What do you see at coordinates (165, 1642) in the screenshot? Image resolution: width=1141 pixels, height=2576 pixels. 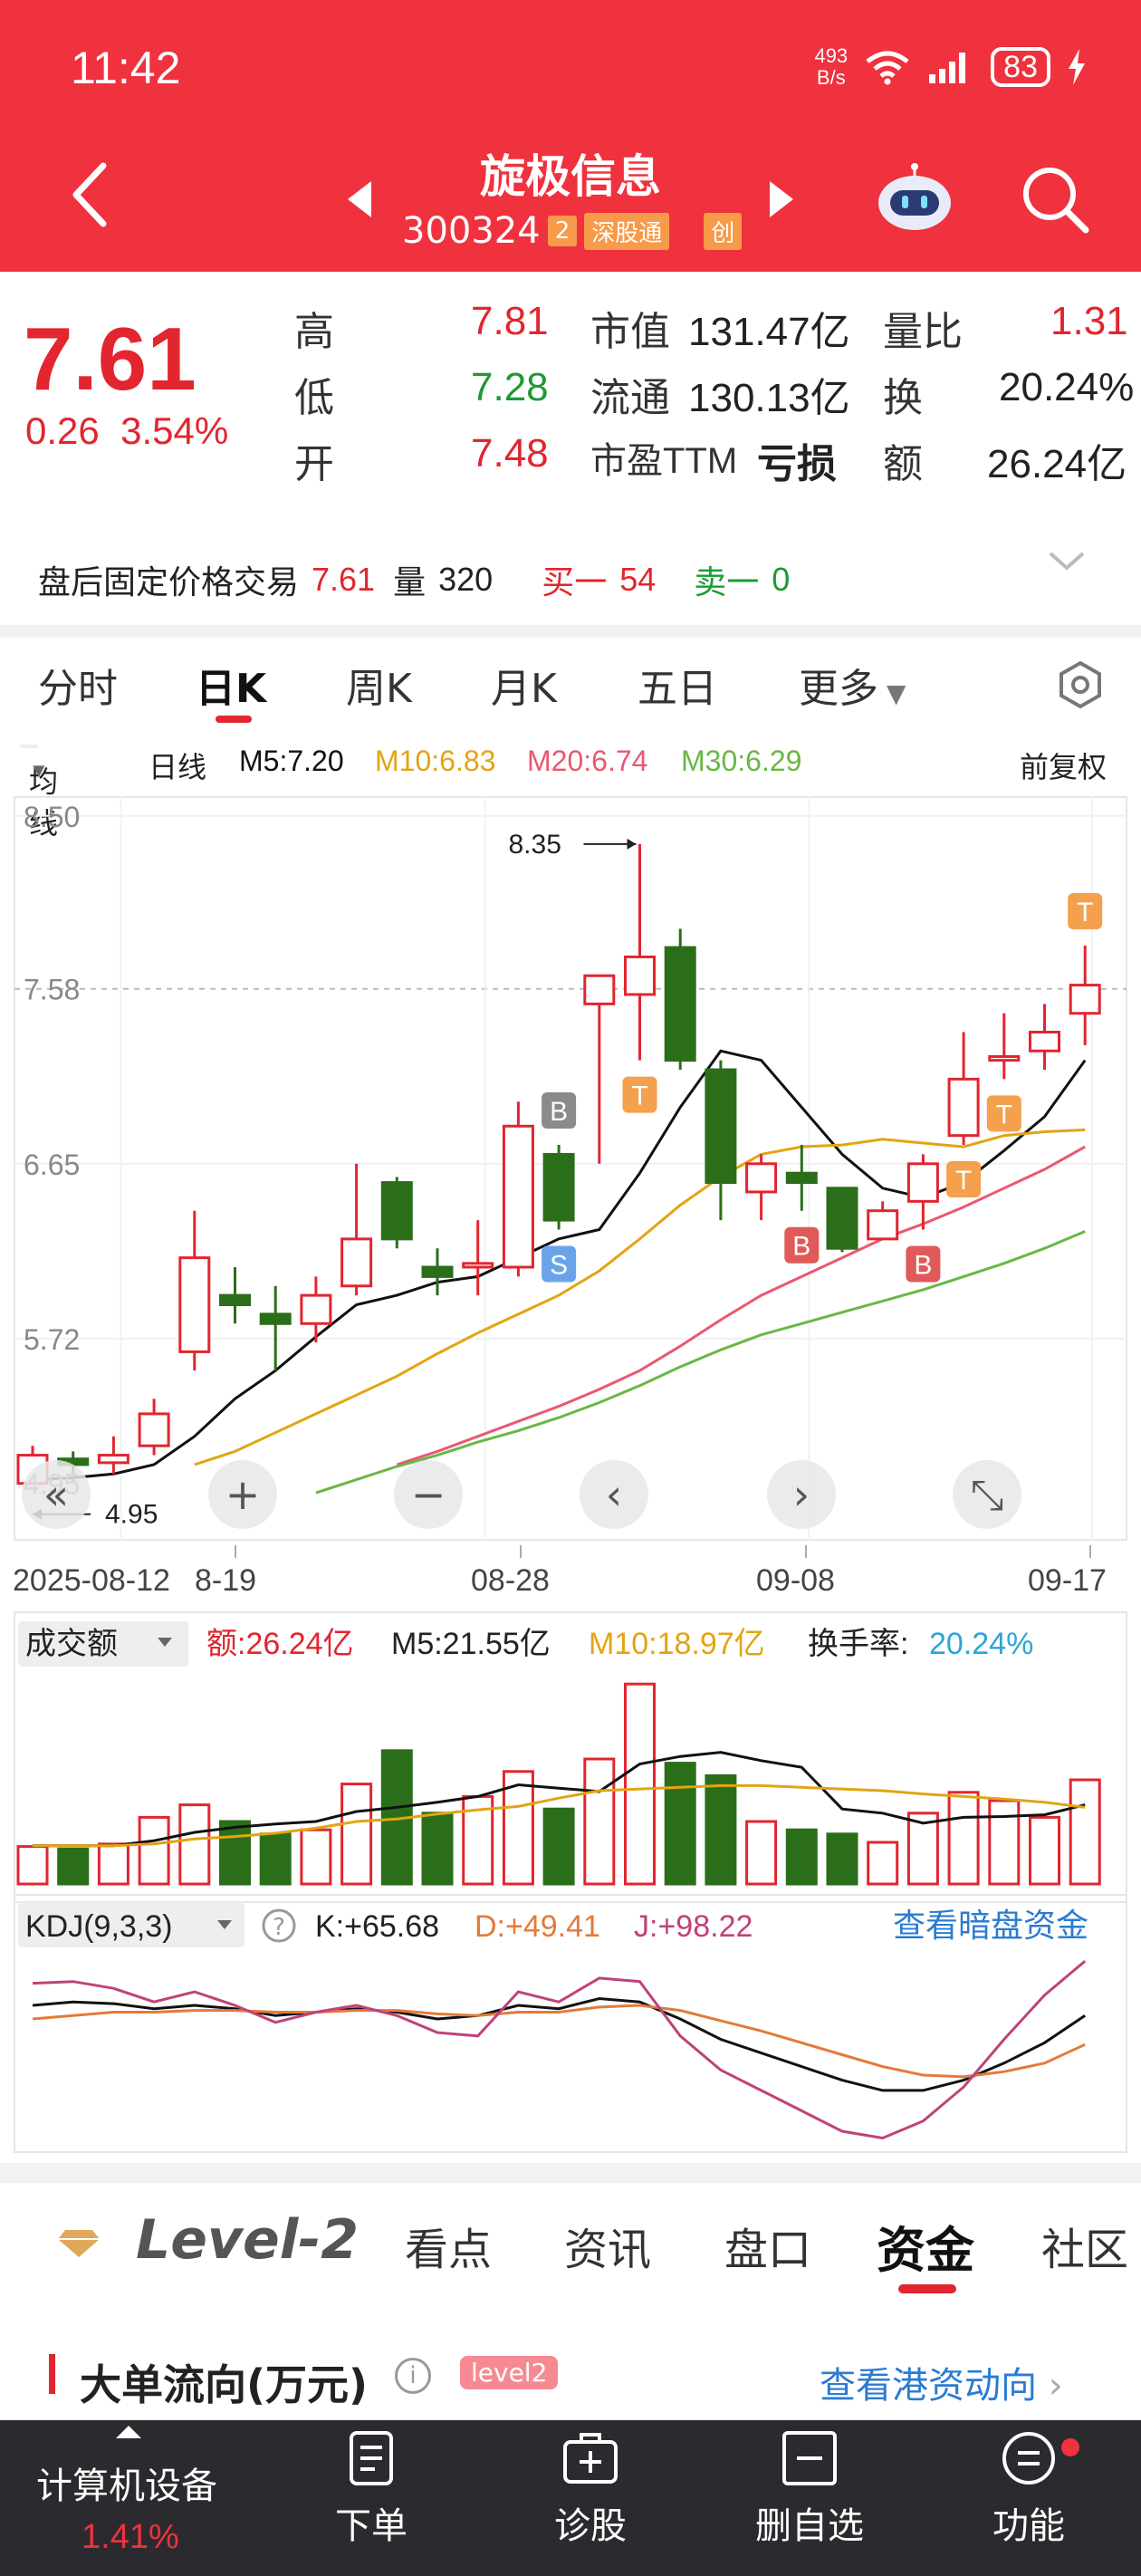 I see `caret-down-icon` at bounding box center [165, 1642].